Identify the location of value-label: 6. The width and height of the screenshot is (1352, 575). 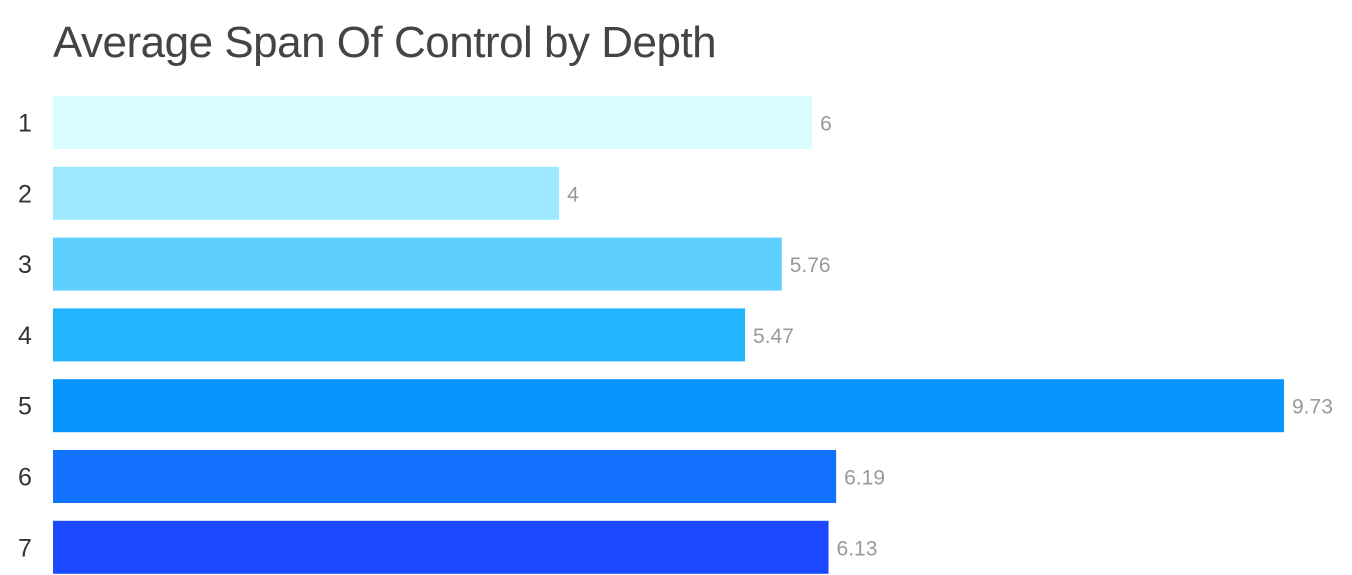
(826, 124).